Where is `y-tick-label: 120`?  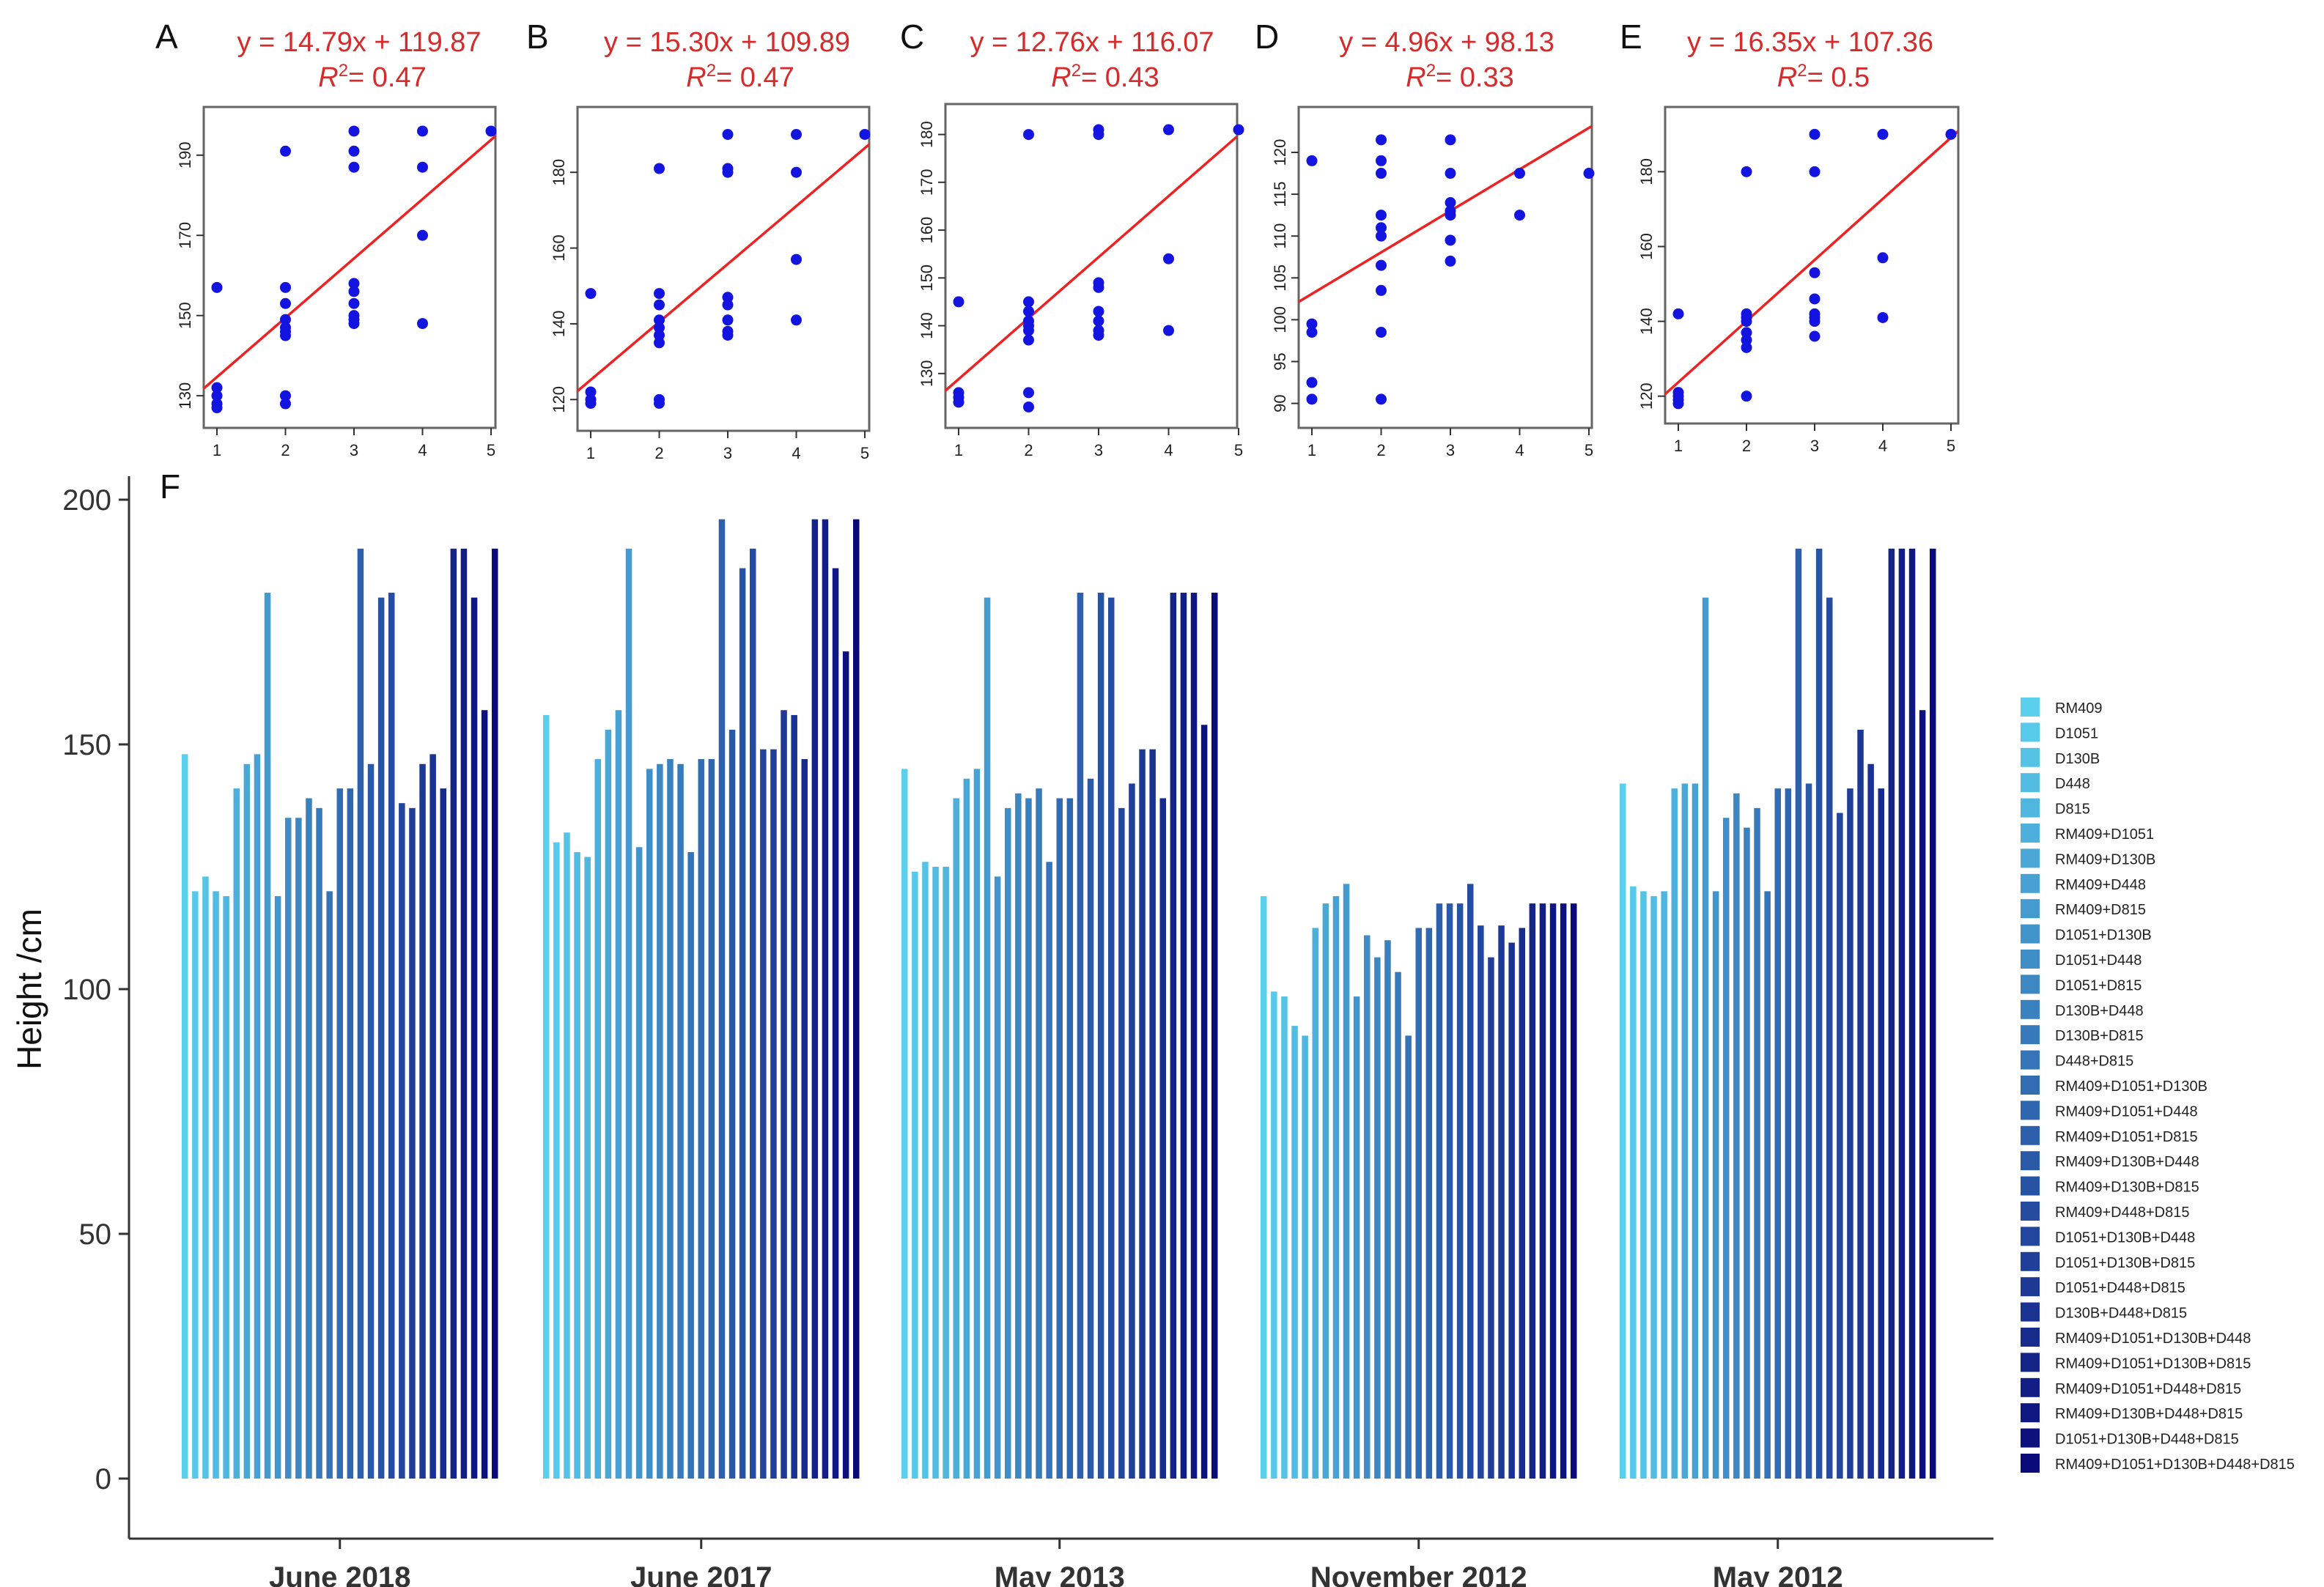 y-tick-label: 120 is located at coordinates (1280, 152).